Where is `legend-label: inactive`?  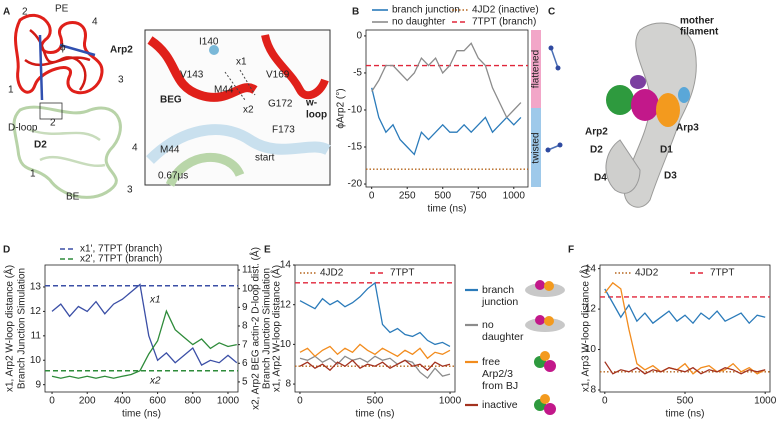 legend-label: inactive is located at coordinates (500, 405).